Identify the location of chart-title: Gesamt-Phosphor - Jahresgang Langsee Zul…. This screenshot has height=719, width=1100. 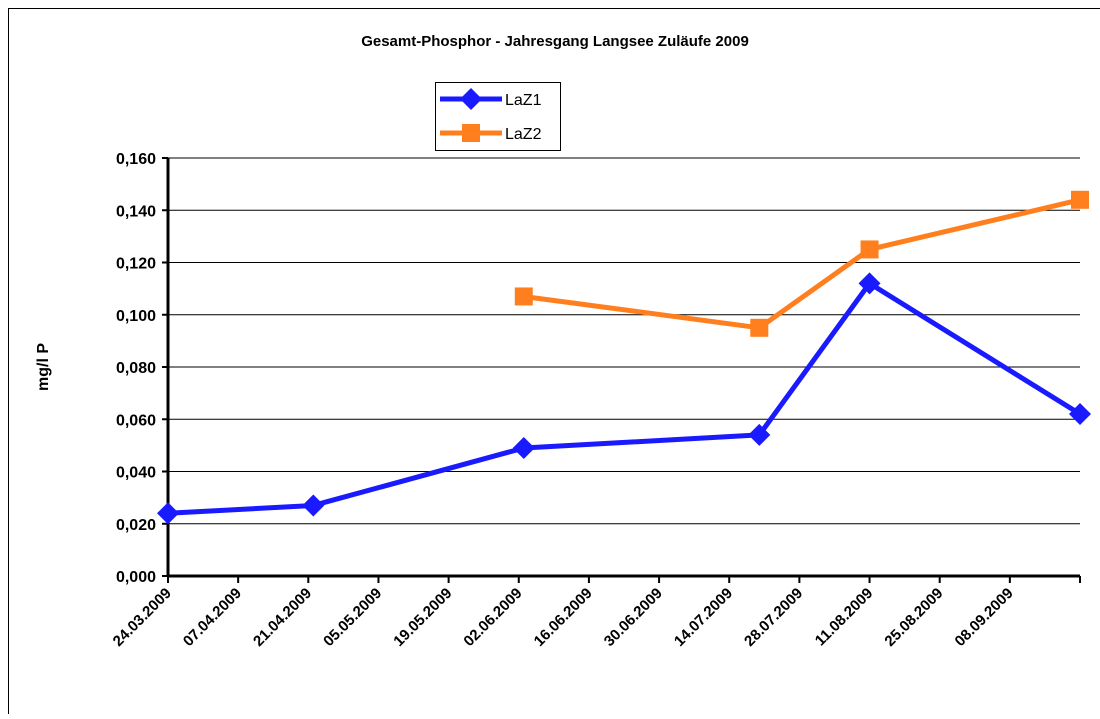
(555, 41).